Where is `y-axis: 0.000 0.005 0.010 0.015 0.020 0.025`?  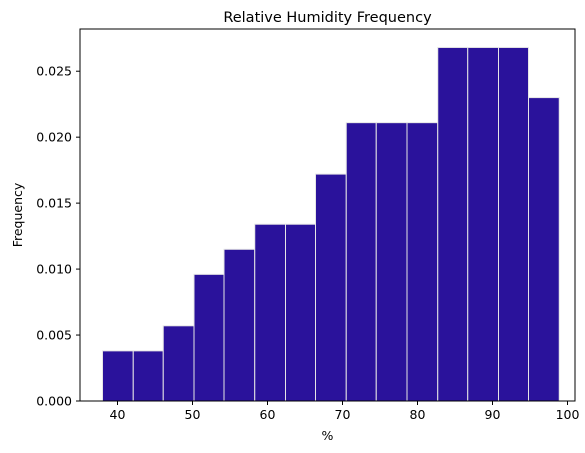
y-axis: 0.000 0.005 0.010 0.015 0.020 0.025 is located at coordinates (58, 236).